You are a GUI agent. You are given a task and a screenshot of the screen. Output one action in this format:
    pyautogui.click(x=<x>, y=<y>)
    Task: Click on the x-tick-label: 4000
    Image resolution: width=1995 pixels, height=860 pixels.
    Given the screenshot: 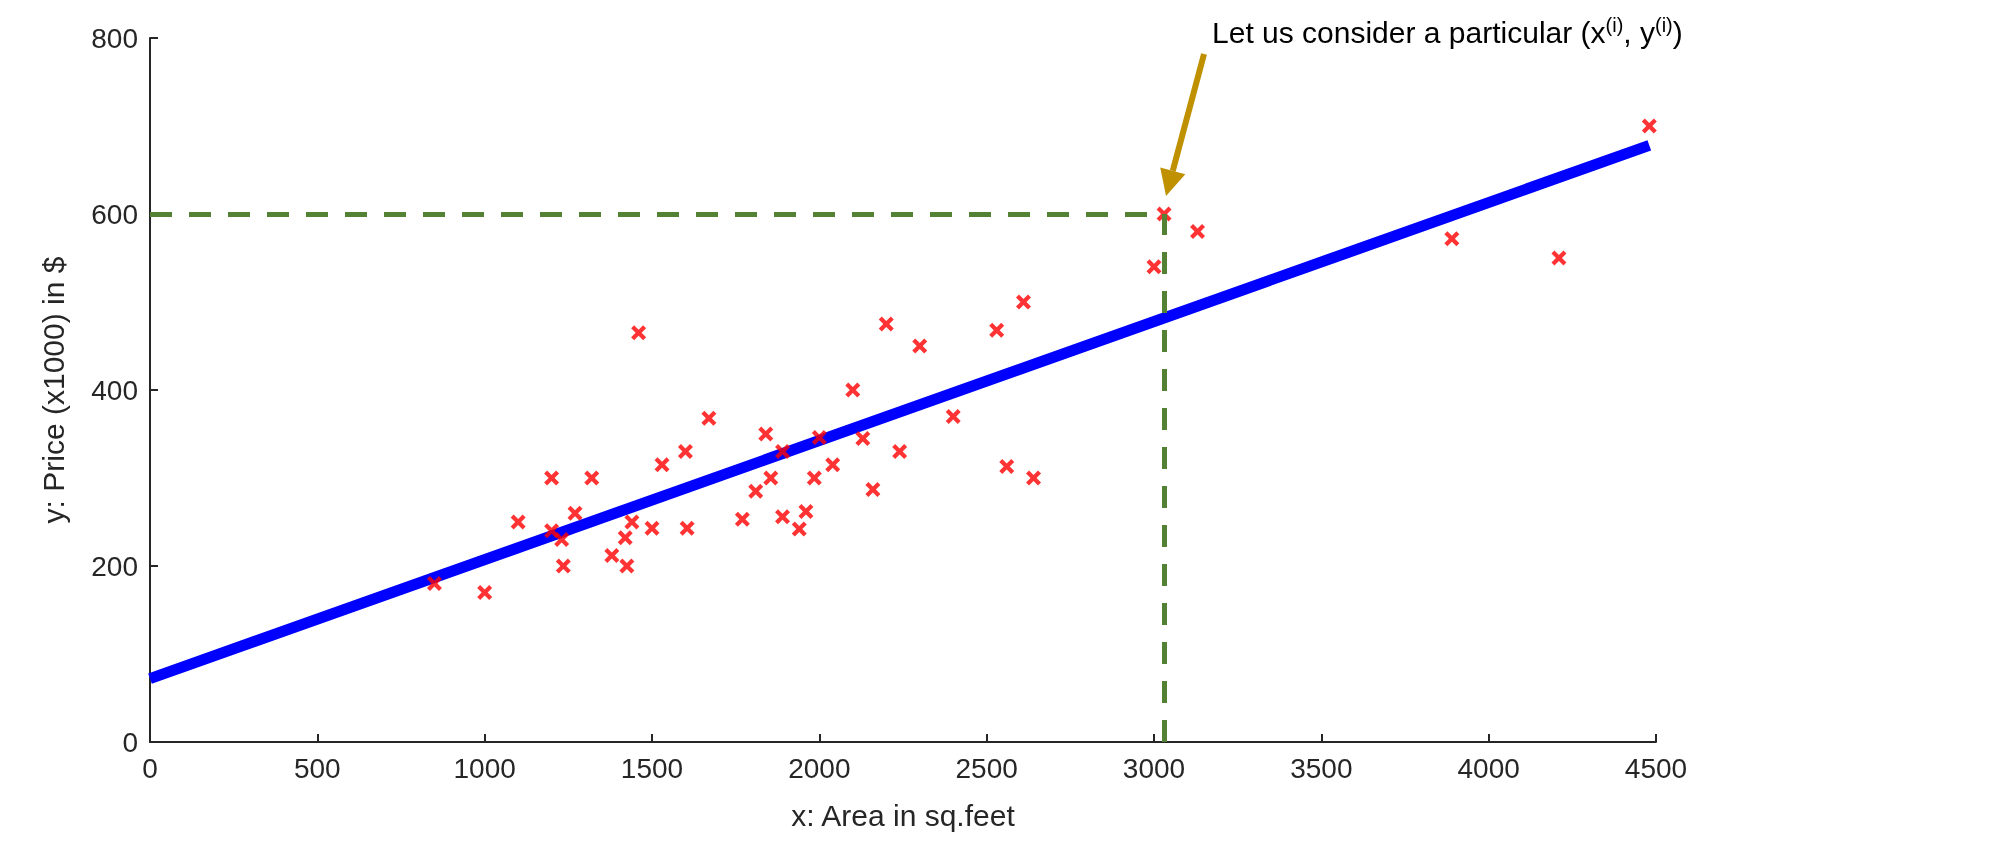 What is the action you would take?
    pyautogui.click(x=1488, y=768)
    